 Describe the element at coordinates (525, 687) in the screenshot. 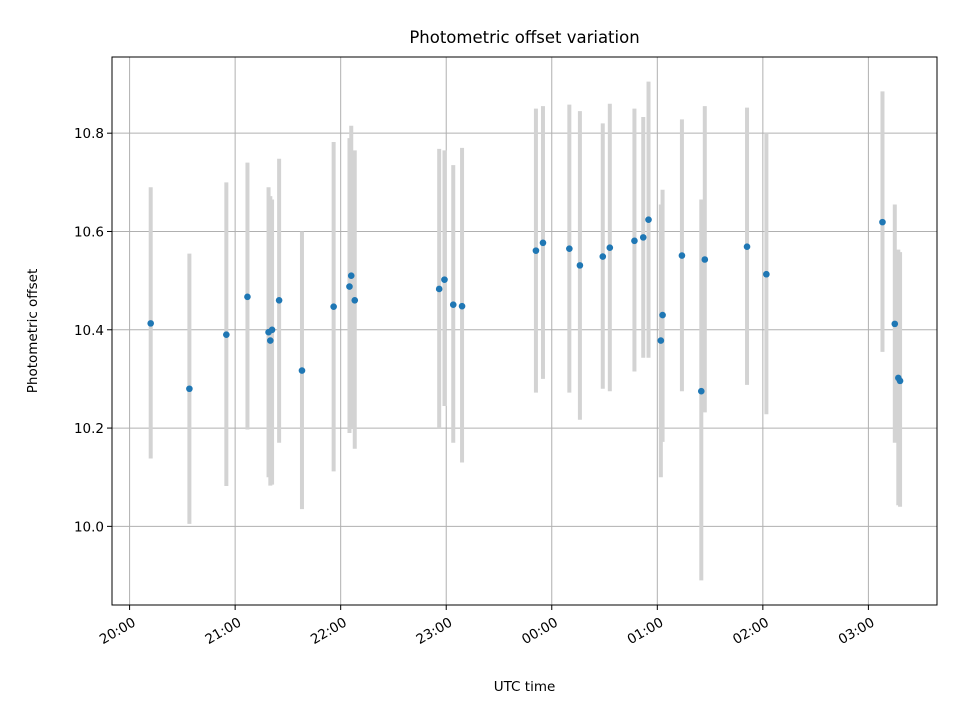

I see `x-axis-label: UTC time` at that location.